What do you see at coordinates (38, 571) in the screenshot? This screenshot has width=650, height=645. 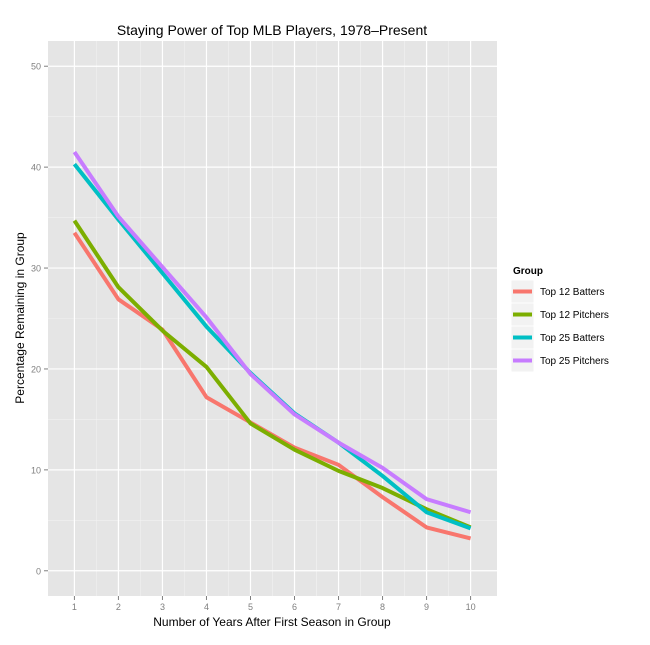 I see `y-tick-label: 0` at bounding box center [38, 571].